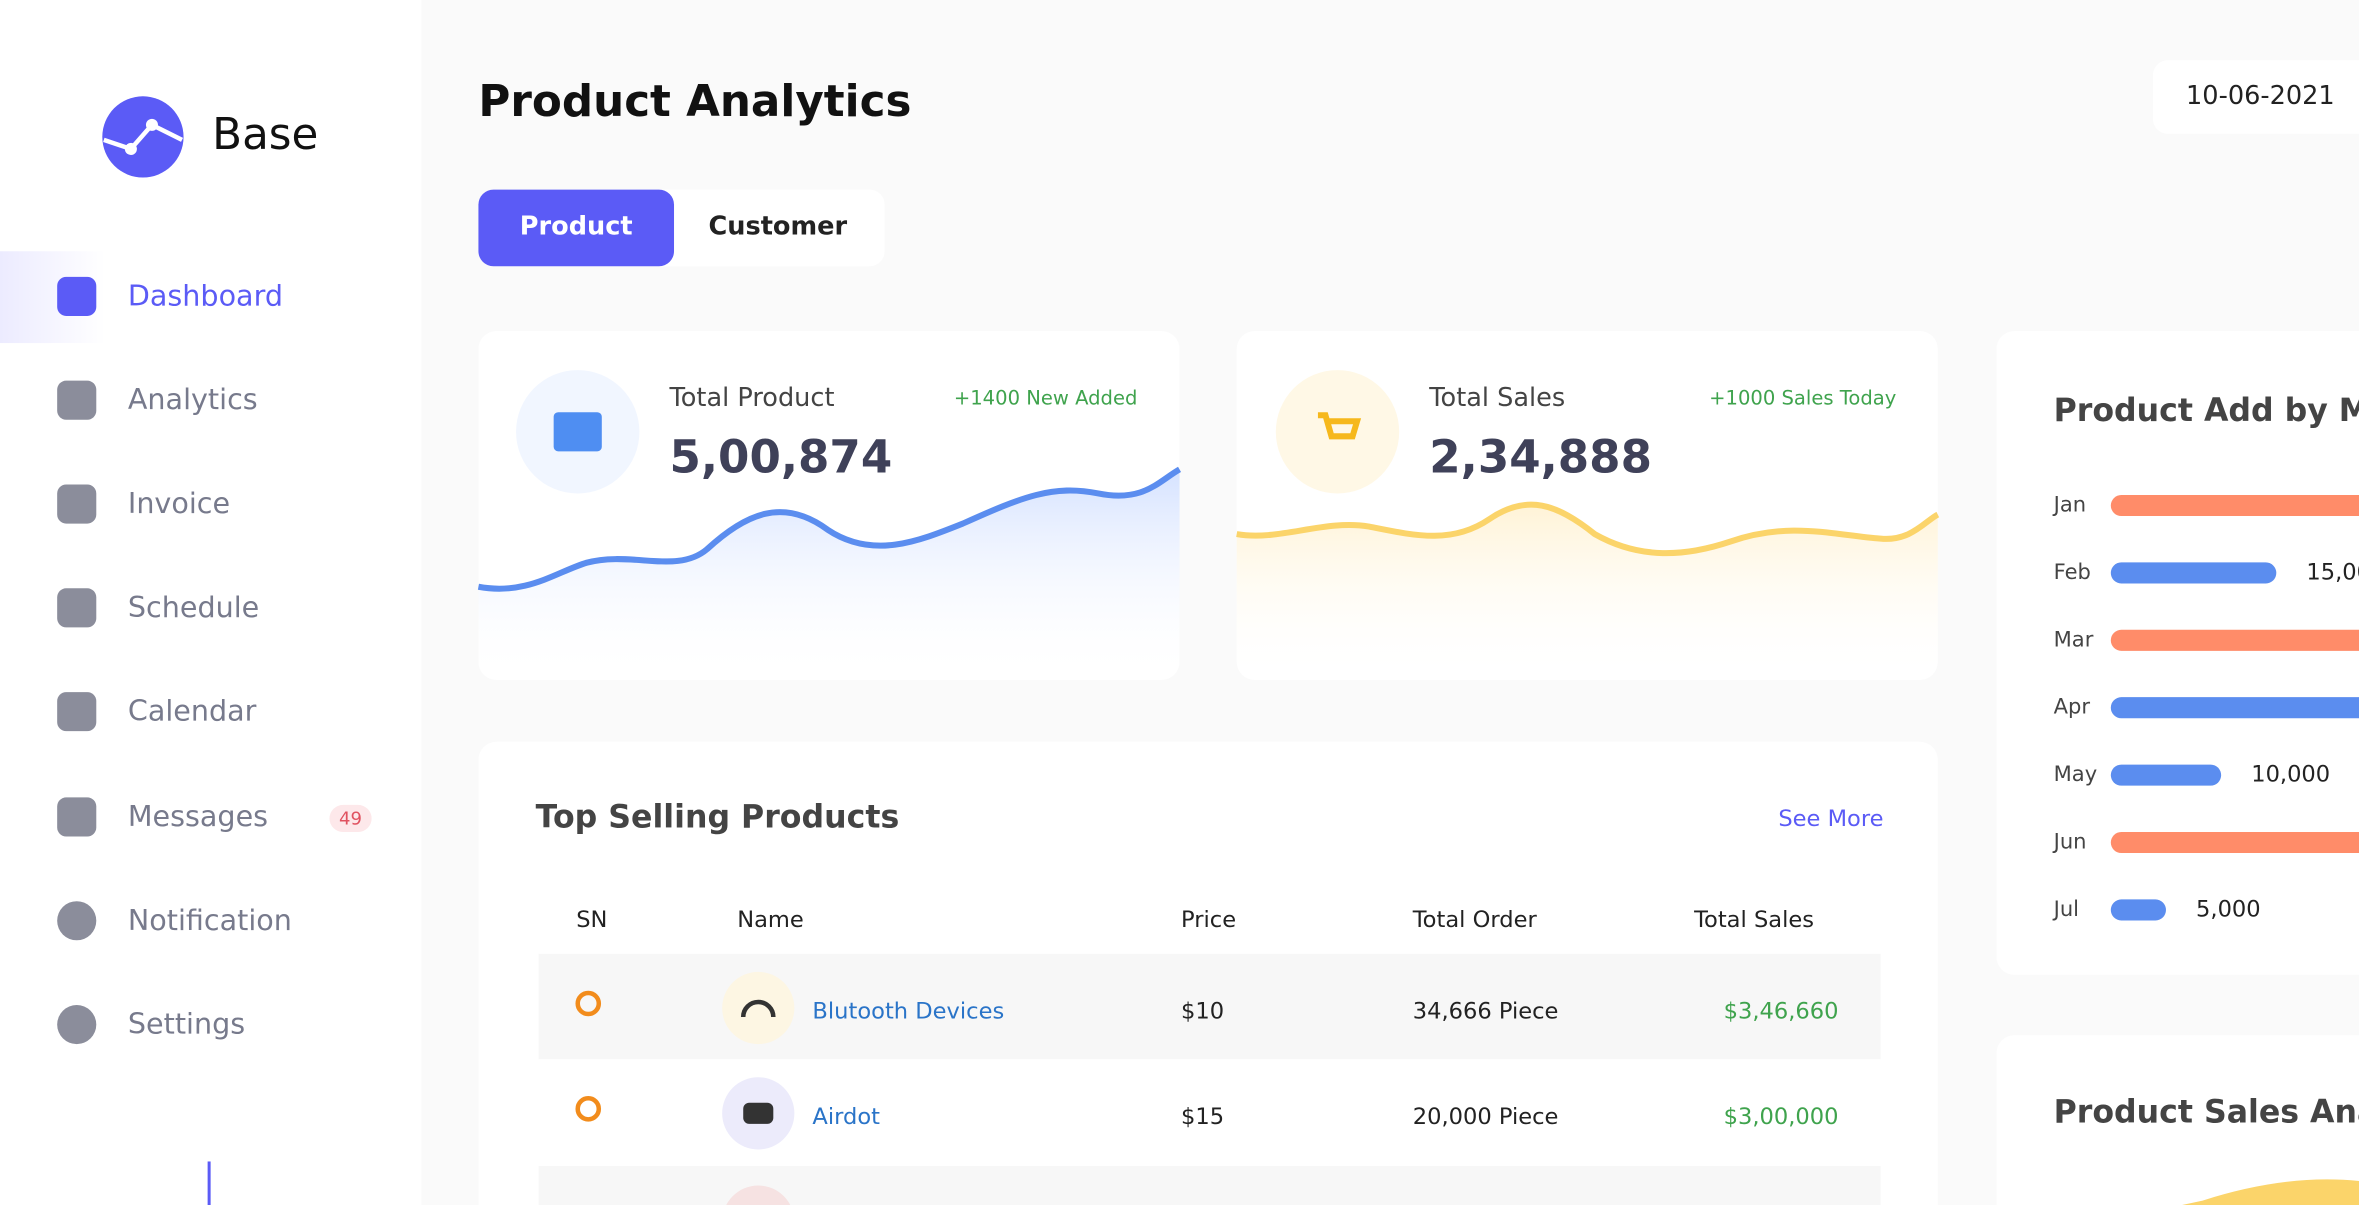 This screenshot has width=2359, height=1205. What do you see at coordinates (350, 818) in the screenshot?
I see `badge: 49` at bounding box center [350, 818].